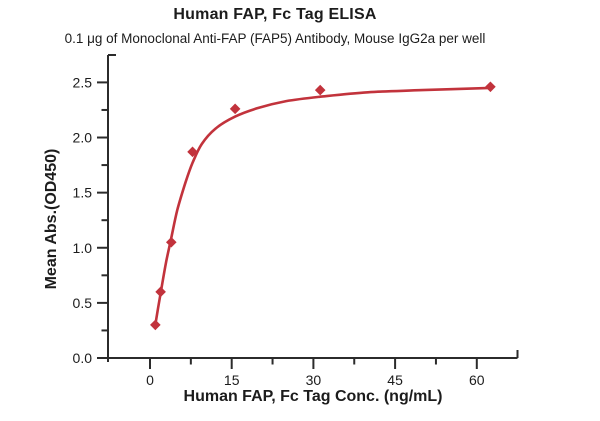 The width and height of the screenshot is (600, 421). I want to click on x-tick-label: 60, so click(477, 380).